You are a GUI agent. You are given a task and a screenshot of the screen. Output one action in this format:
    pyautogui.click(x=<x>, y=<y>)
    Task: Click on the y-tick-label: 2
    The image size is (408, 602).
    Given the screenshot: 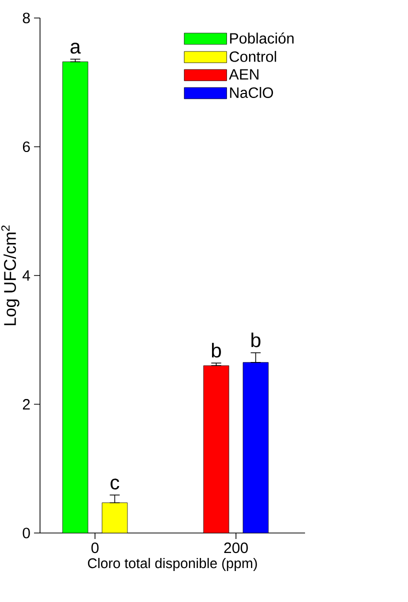 What is the action you would take?
    pyautogui.click(x=26, y=404)
    